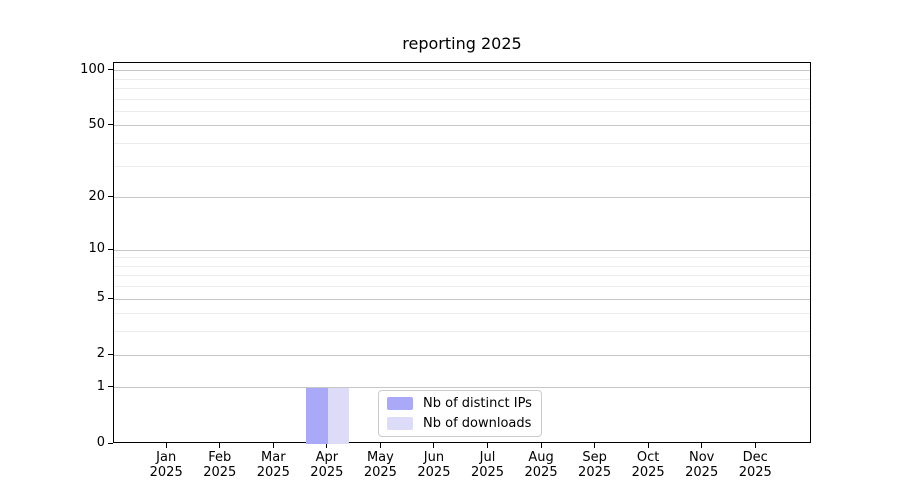 The width and height of the screenshot is (900, 500). I want to click on legend-item-distinct-ips: Nb of distinct IPs, so click(459, 403).